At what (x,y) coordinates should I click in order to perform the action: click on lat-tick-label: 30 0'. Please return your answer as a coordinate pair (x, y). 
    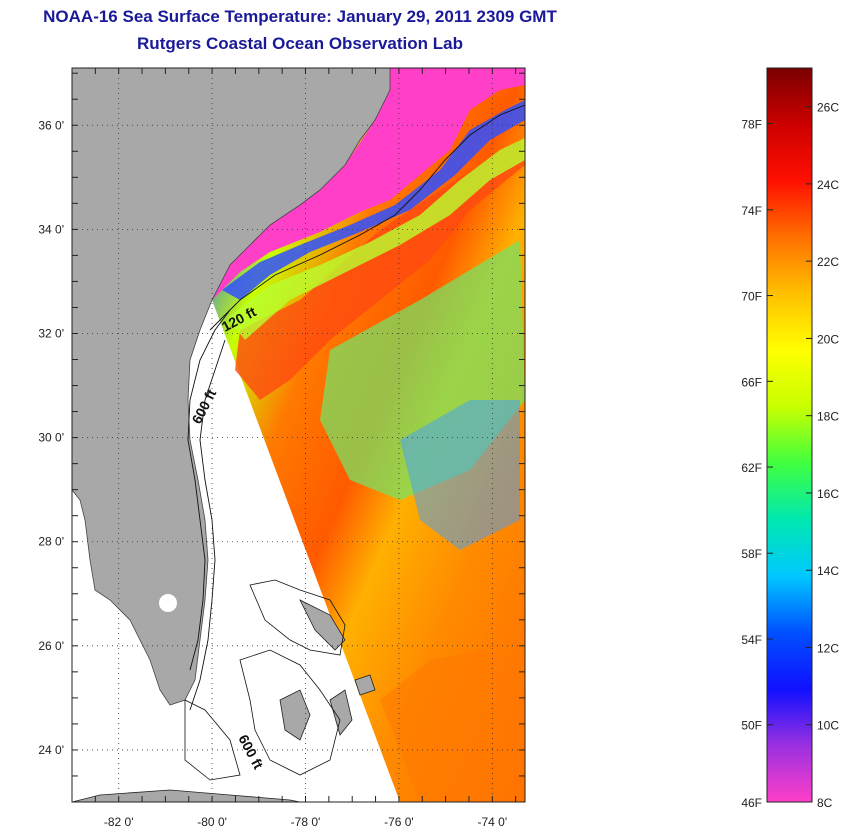
    Looking at the image, I should click on (51, 438).